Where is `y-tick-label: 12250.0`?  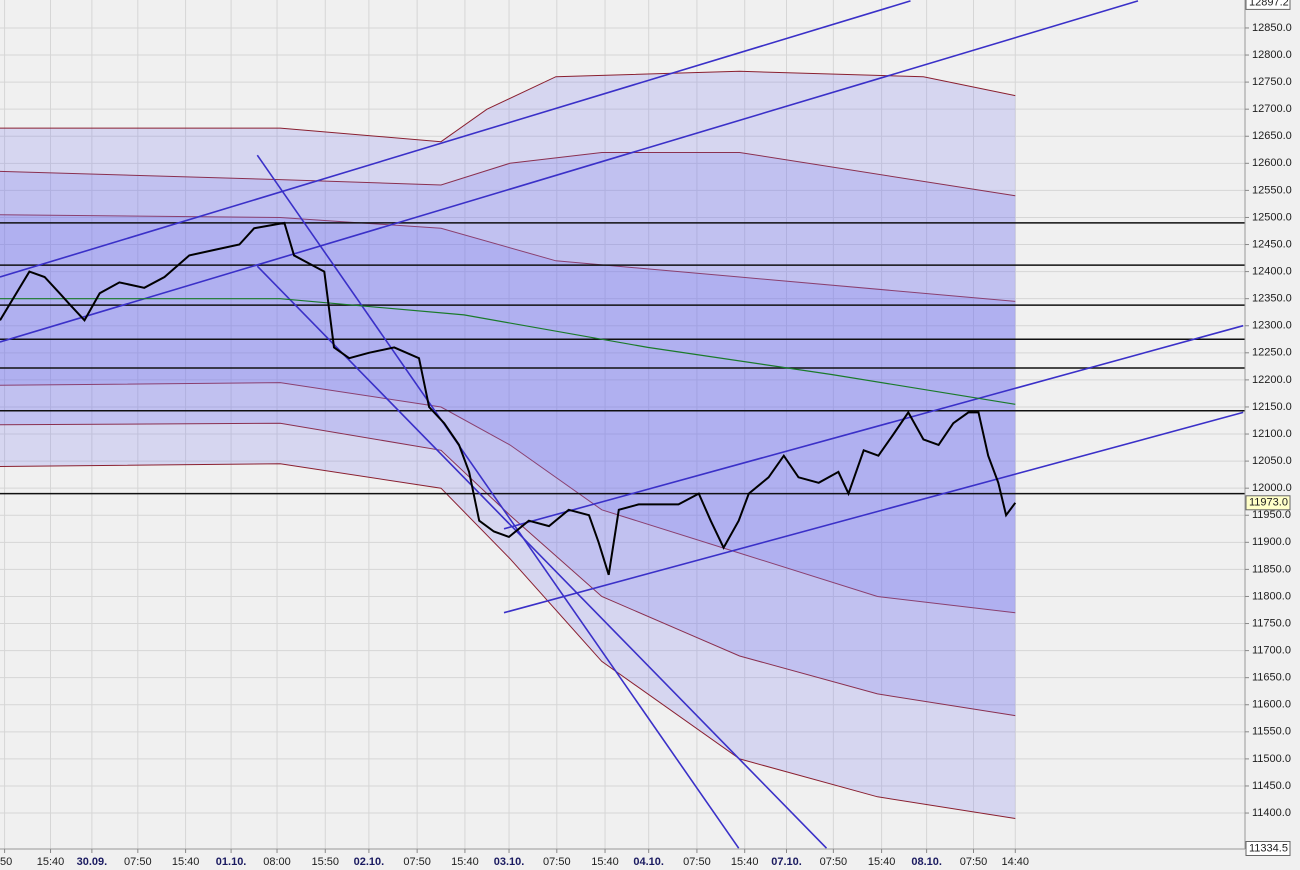
y-tick-label: 12250.0 is located at coordinates (1272, 353).